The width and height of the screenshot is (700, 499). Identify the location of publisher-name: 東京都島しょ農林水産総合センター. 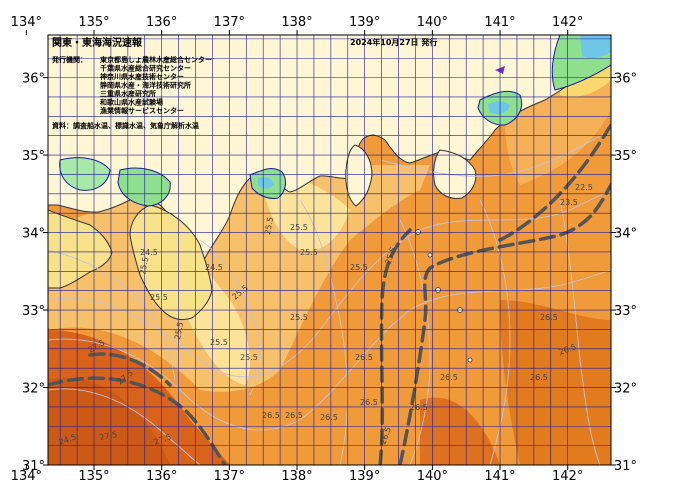
(156, 59).